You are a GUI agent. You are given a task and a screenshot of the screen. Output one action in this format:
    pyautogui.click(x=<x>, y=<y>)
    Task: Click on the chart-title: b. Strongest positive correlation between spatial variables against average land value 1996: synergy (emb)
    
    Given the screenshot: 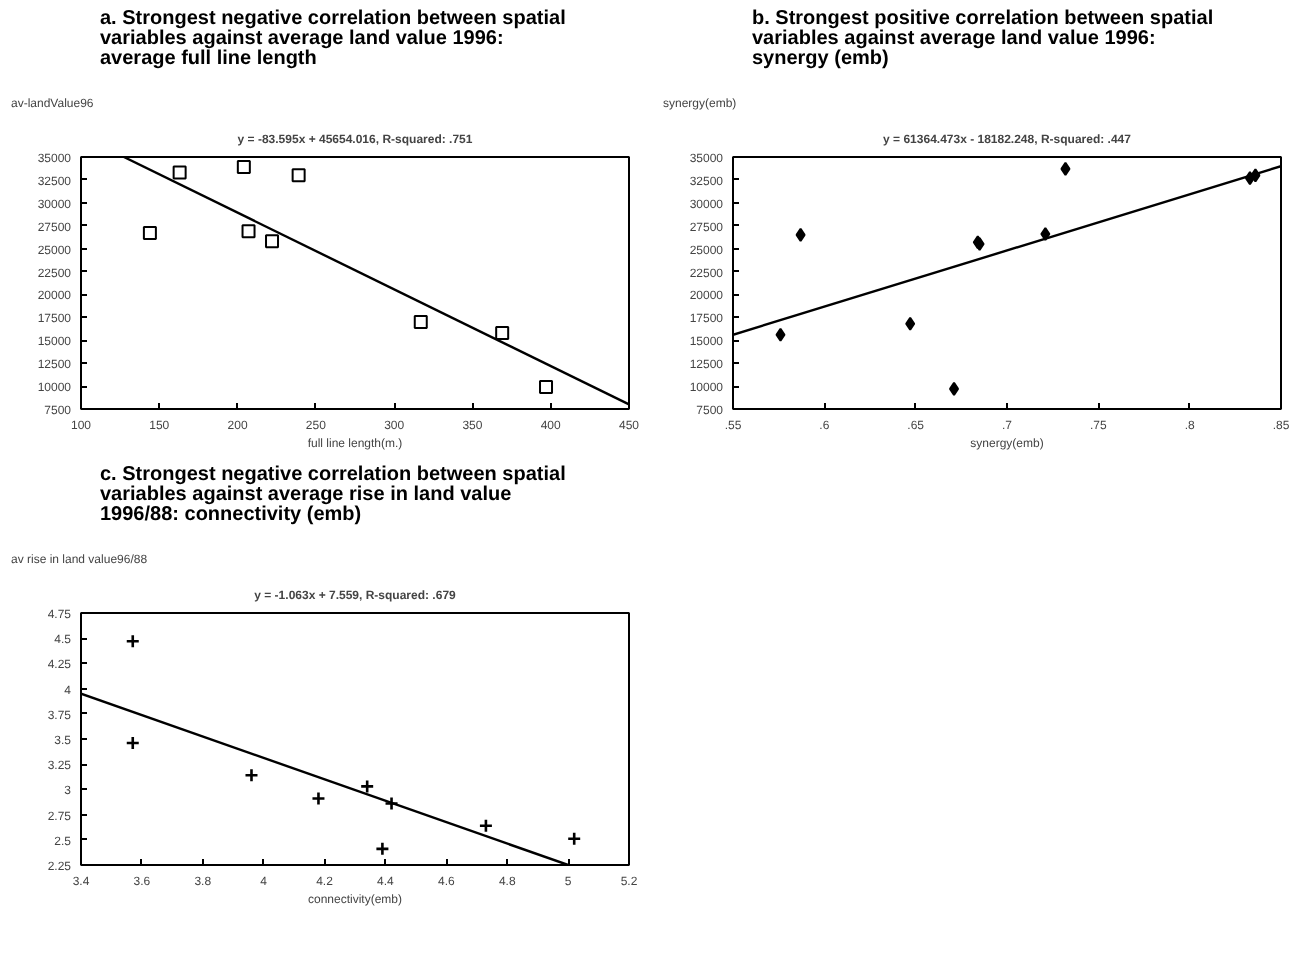 What is the action you would take?
    pyautogui.click(x=984, y=39)
    